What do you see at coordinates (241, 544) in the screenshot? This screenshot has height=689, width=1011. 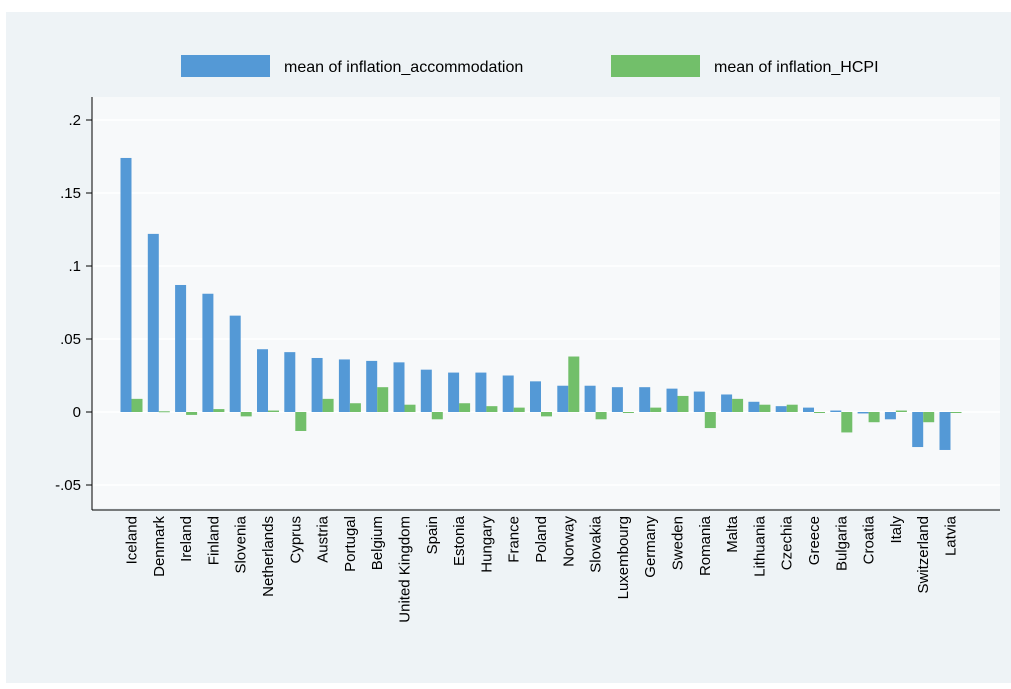 I see `x-tick-label: Slovenia` at bounding box center [241, 544].